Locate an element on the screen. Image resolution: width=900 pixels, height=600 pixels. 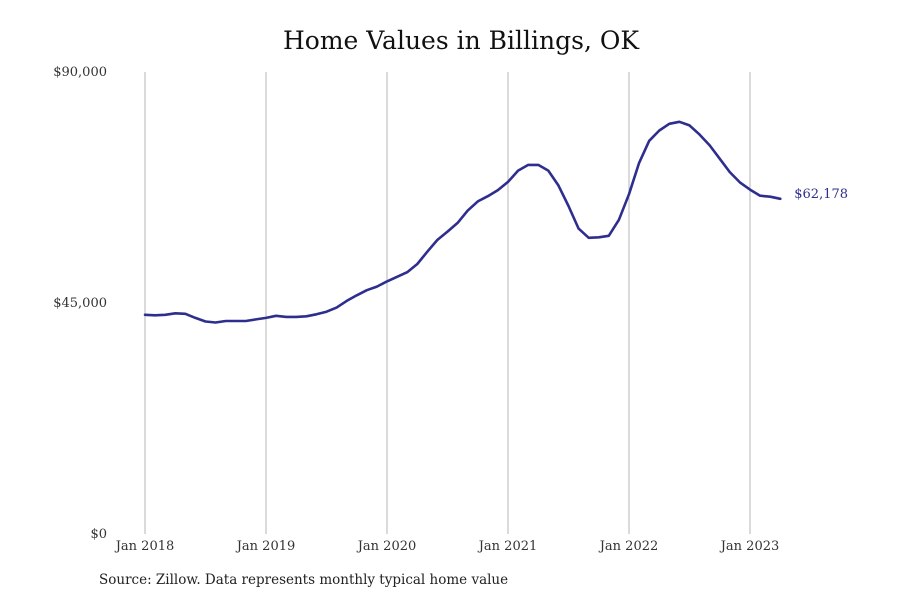
x-tick-label: Jan 2022 is located at coordinates (628, 546).